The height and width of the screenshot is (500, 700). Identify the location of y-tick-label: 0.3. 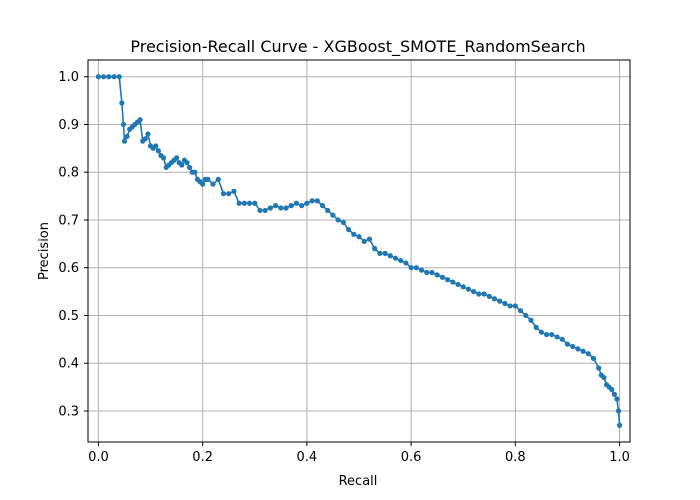
(68, 411).